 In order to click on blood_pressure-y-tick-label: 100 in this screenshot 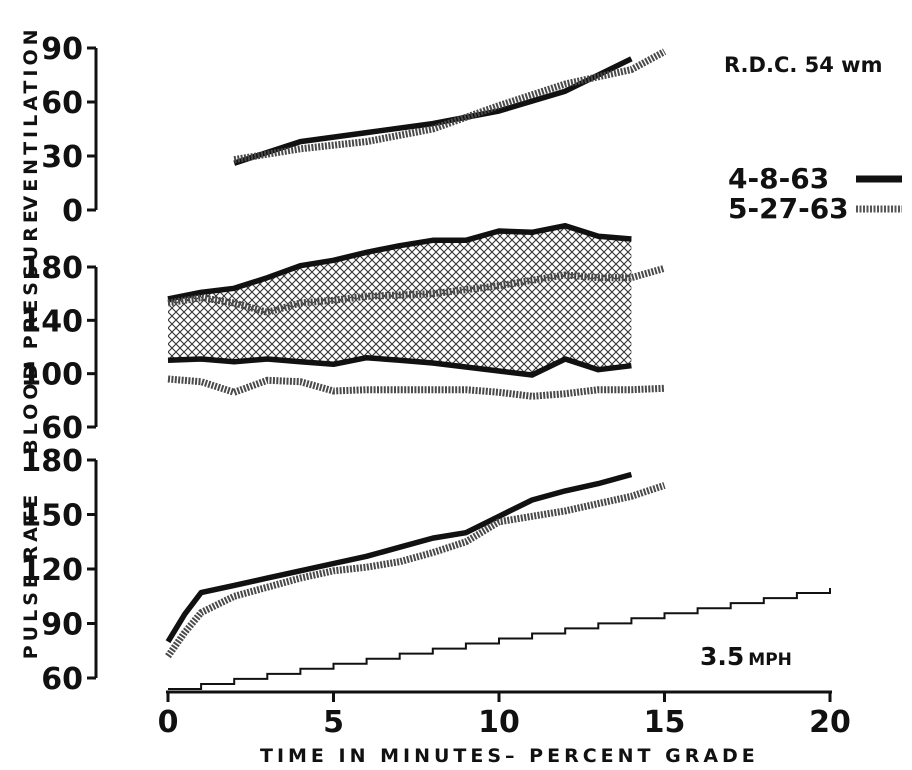, I will do `click(51, 375)`.